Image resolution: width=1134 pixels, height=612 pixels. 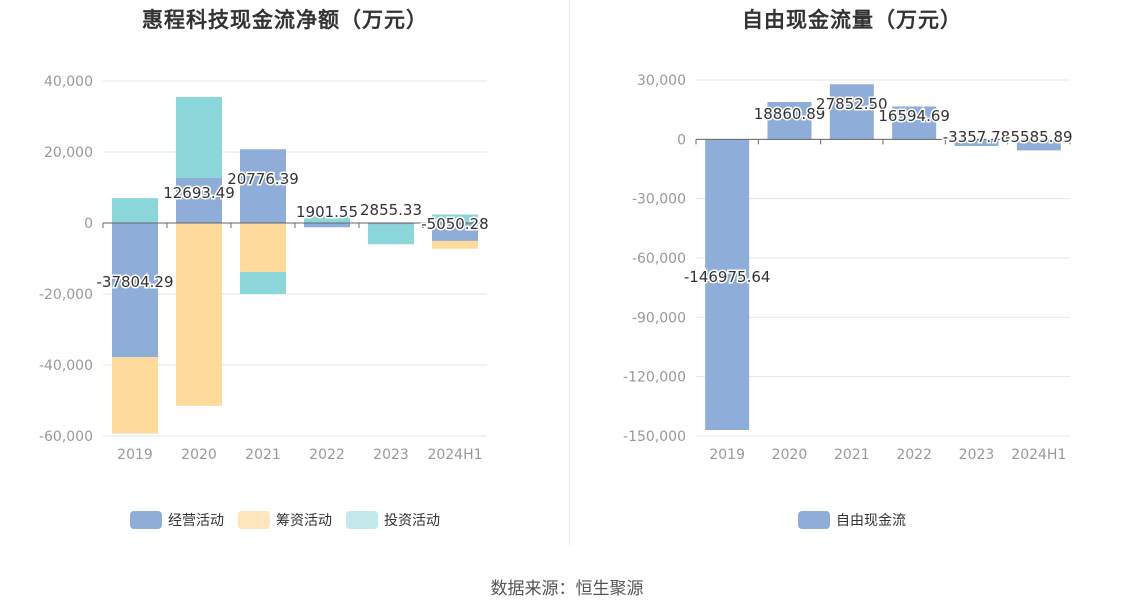 What do you see at coordinates (567, 589) in the screenshot?
I see `data-source-note: 数据来源：恒生聚源` at bounding box center [567, 589].